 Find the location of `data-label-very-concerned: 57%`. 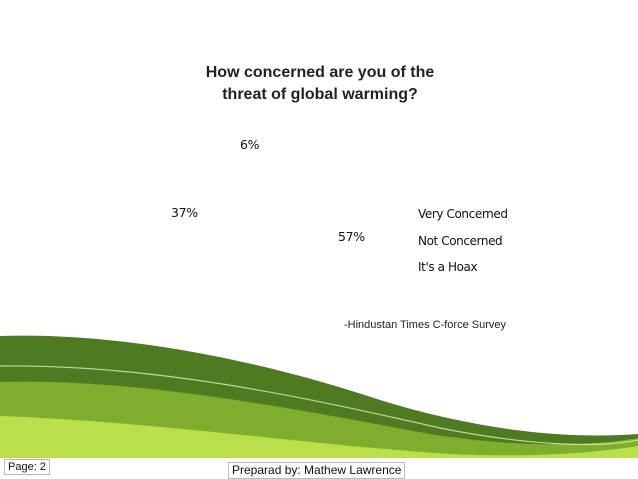

data-label-very-concerned: 57% is located at coordinates (351, 236).